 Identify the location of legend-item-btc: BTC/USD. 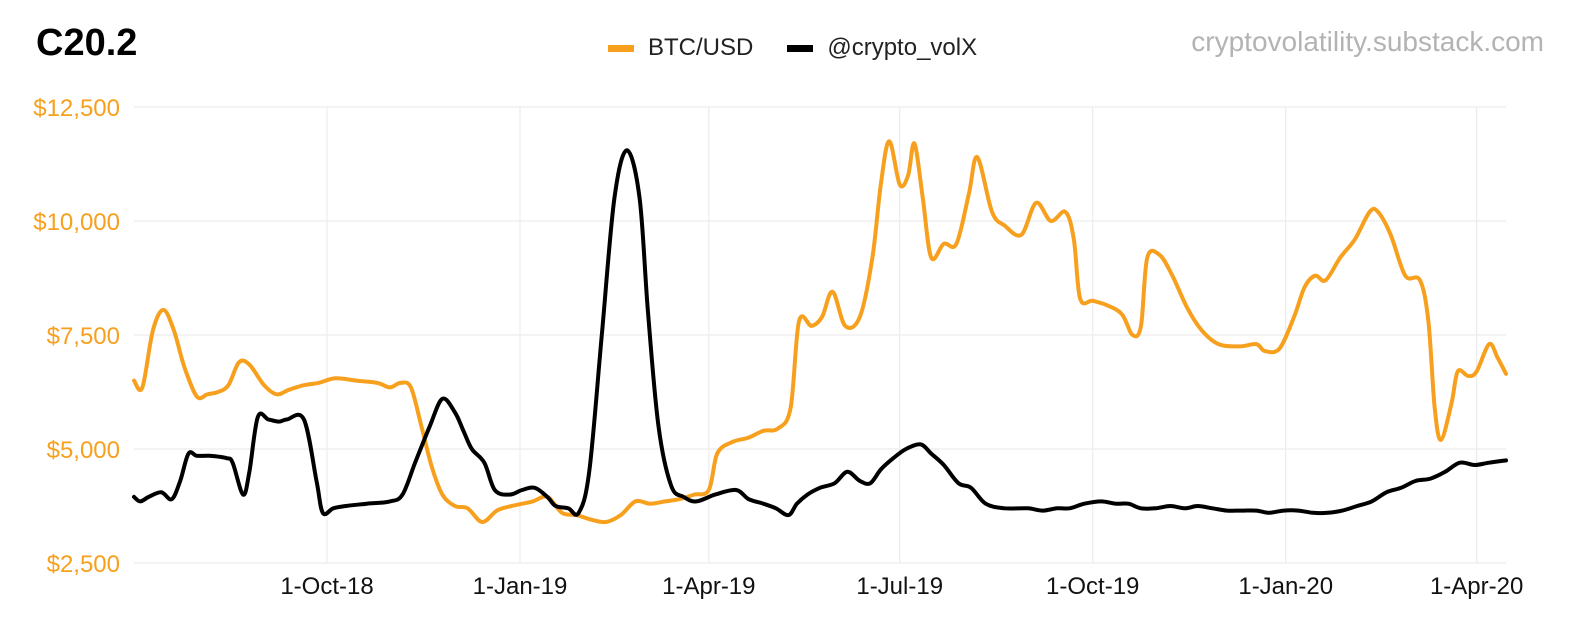
(680, 48).